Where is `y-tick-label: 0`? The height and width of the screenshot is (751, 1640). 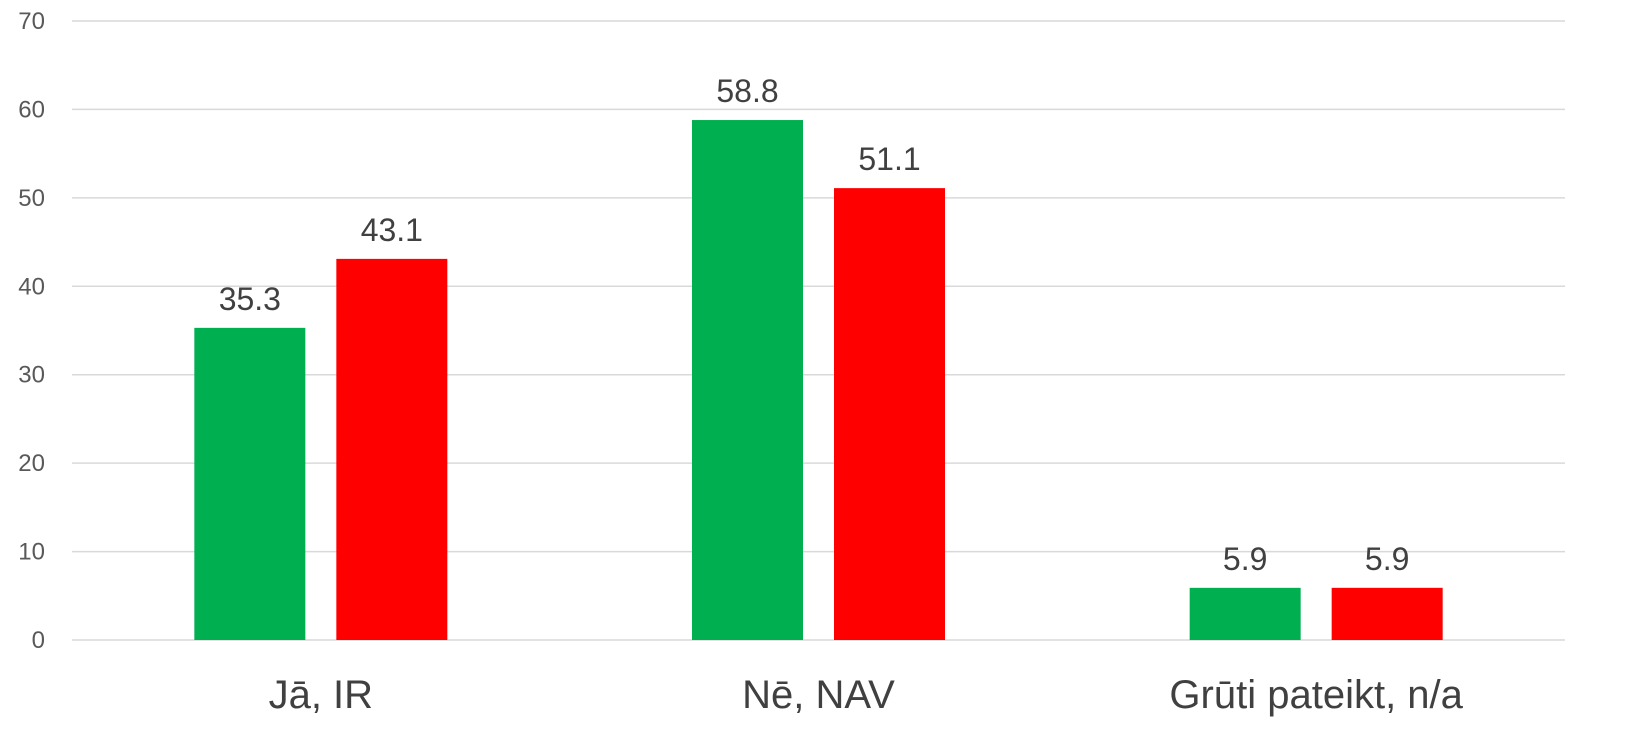
y-tick-label: 0 is located at coordinates (38, 640).